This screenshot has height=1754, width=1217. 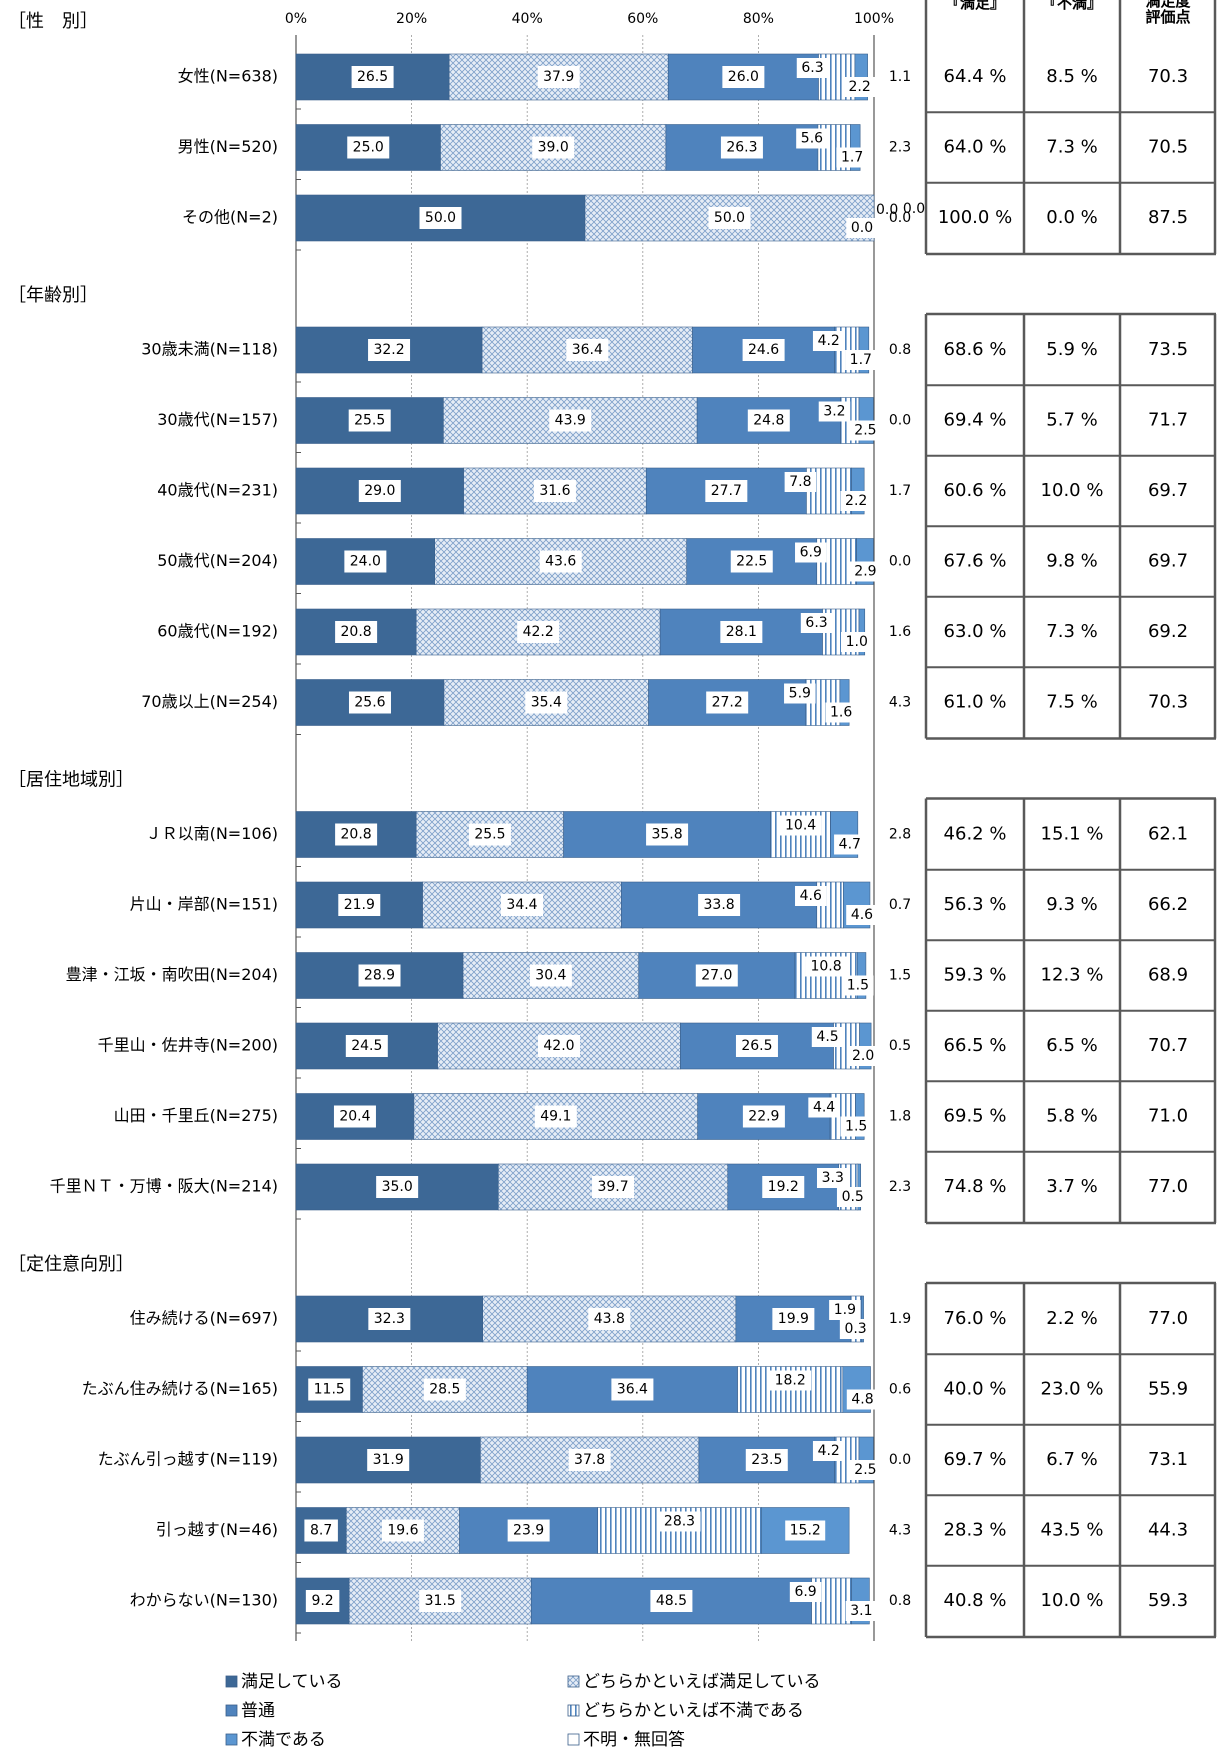 I want to click on data-label: 35.8, so click(x=666, y=835).